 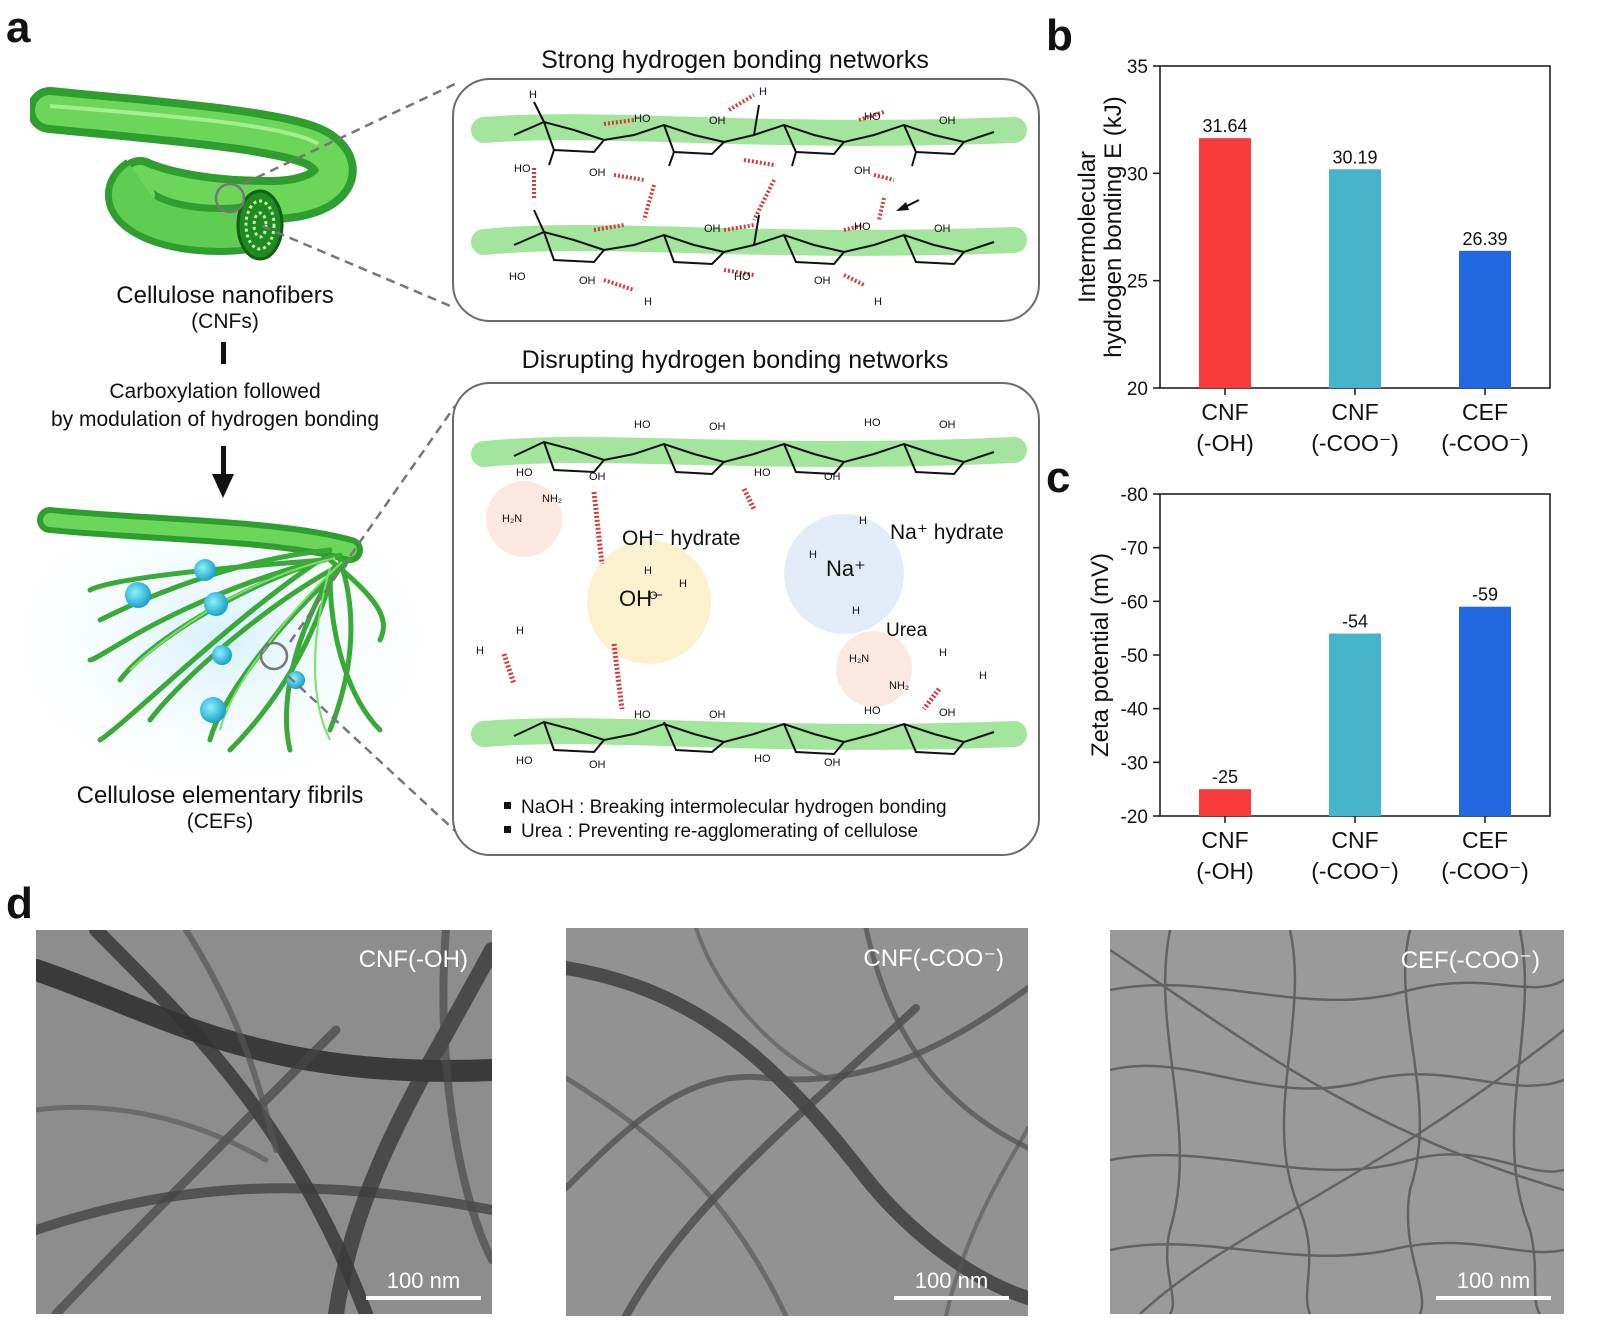 I want to click on box-bottom-title: Disrupting hydrogen bonding networks, so click(x=735, y=360).